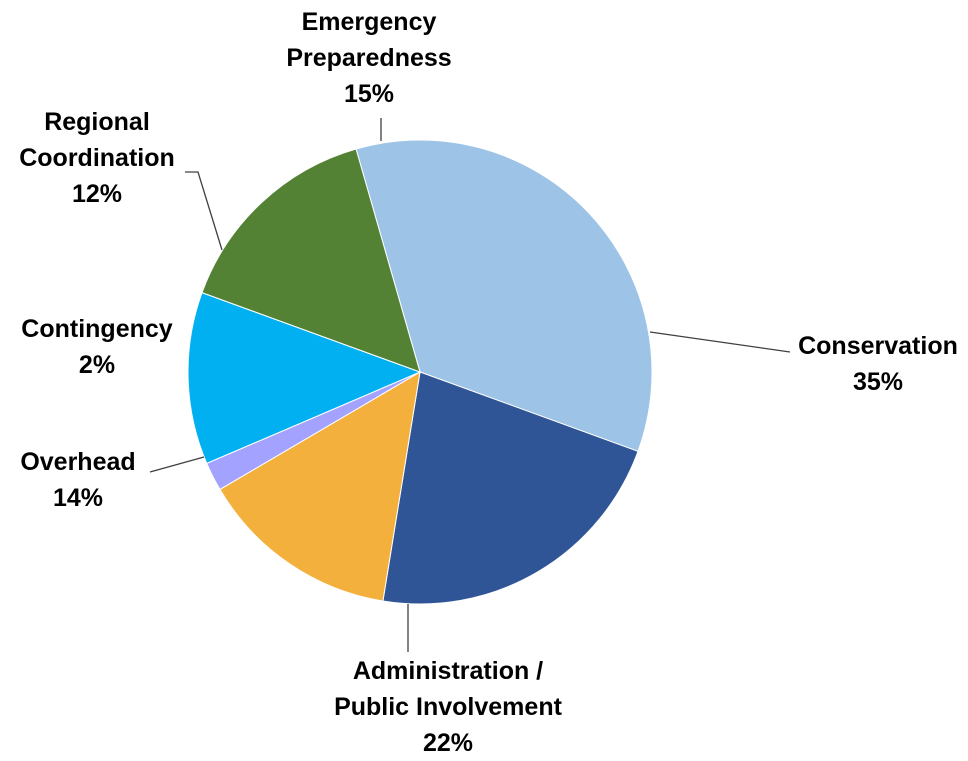  Describe the element at coordinates (77, 462) in the screenshot. I see `slice-name-overhead: Overhead` at that location.